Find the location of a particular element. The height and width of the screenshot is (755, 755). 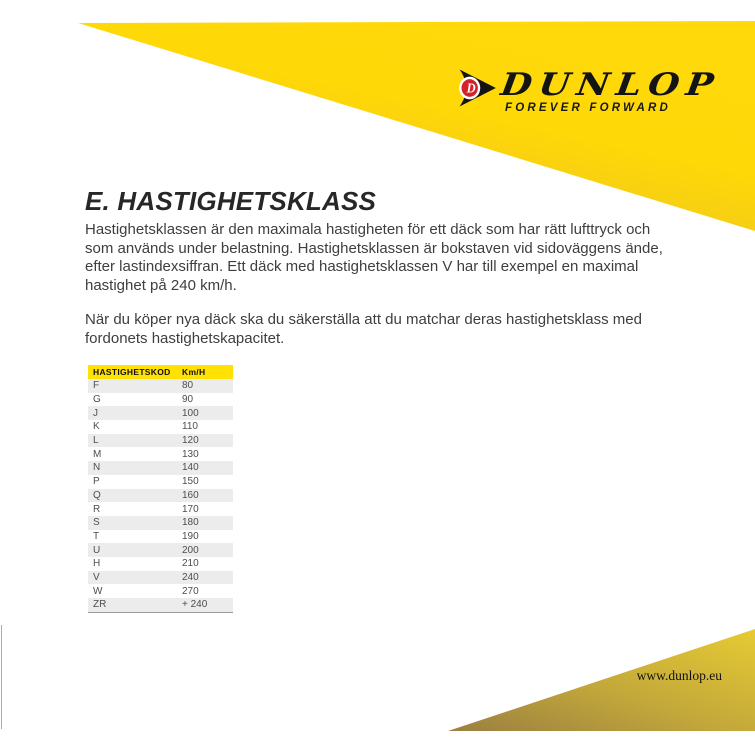

kmh-cell: 140 is located at coordinates (190, 468).